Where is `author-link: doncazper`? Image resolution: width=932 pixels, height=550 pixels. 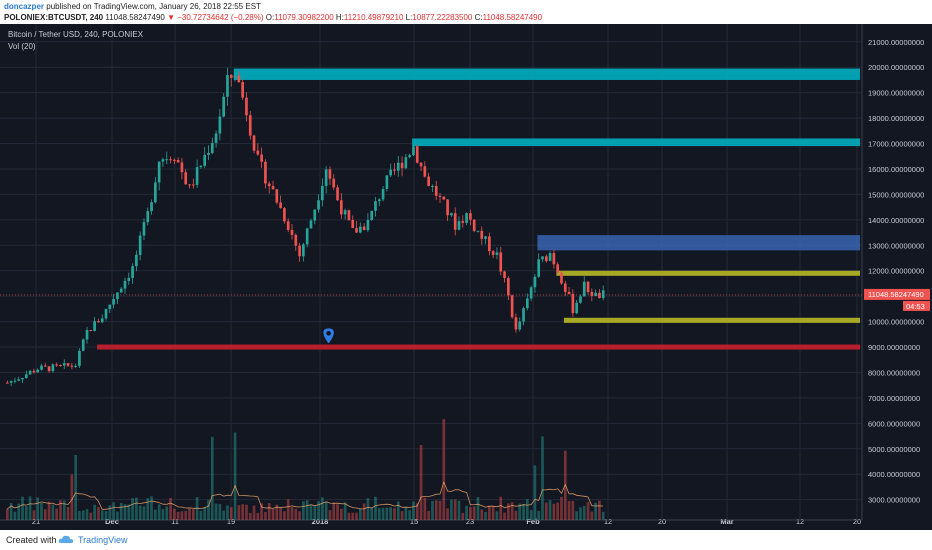 author-link: doncazper is located at coordinates (24, 6).